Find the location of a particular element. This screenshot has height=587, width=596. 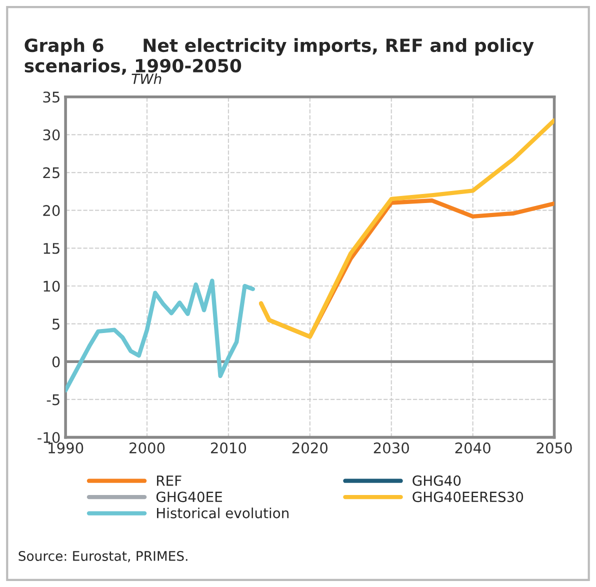

x-tick-label: 2020 is located at coordinates (310, 448).